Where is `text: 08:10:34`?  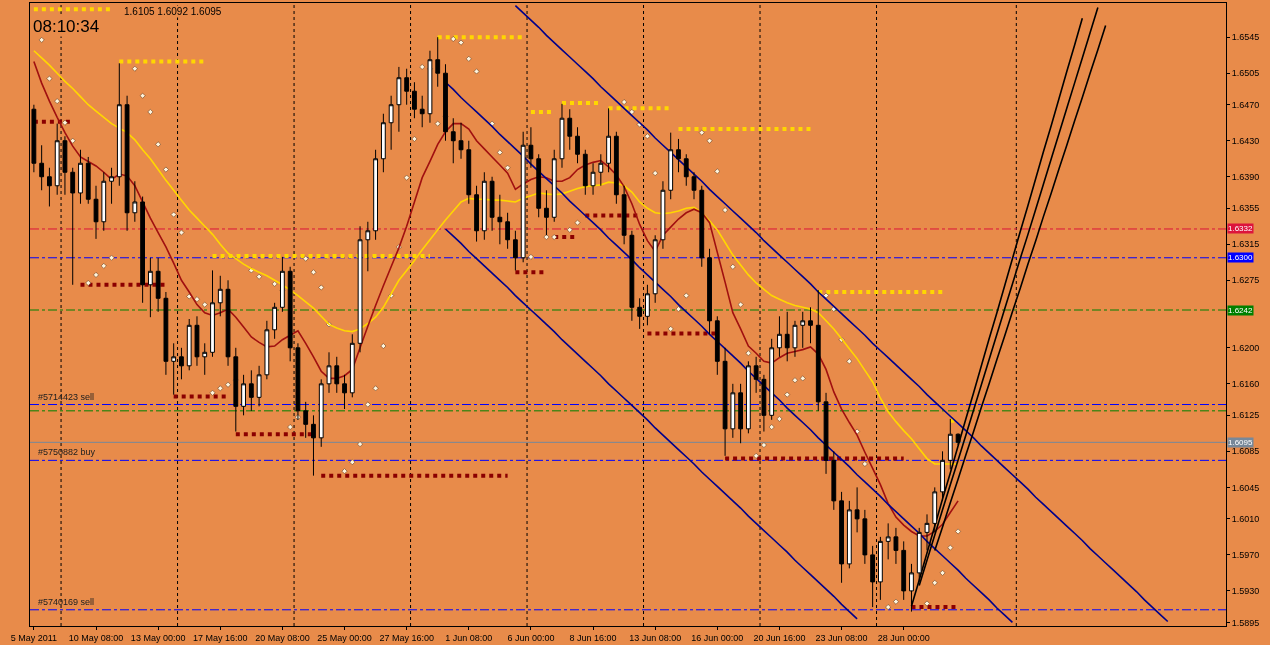
text: 08:10:34 is located at coordinates (66, 26).